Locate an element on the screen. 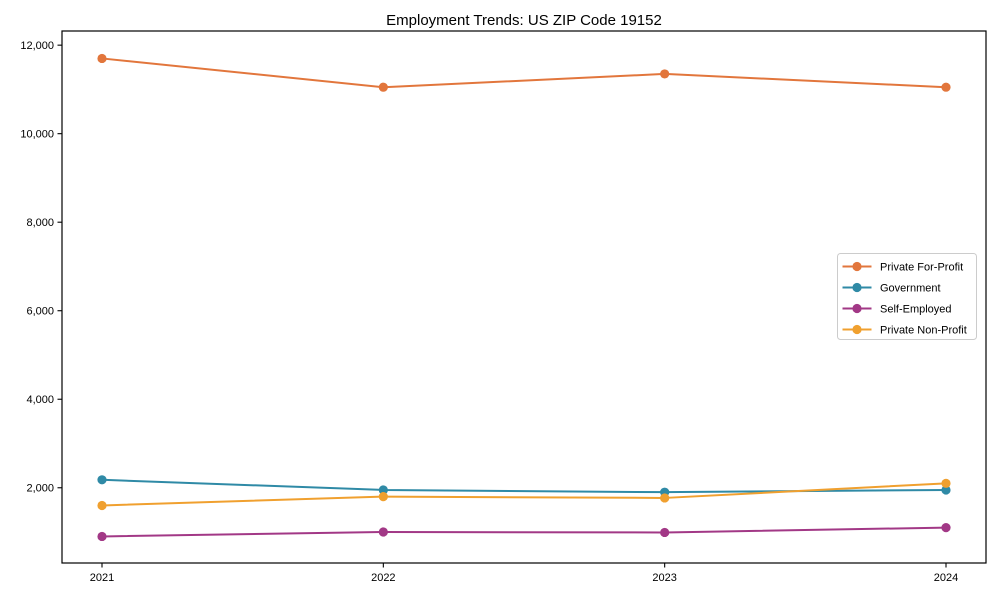 The height and width of the screenshot is (600, 1000). legend-label: Private For-Profit is located at coordinates (921, 267).